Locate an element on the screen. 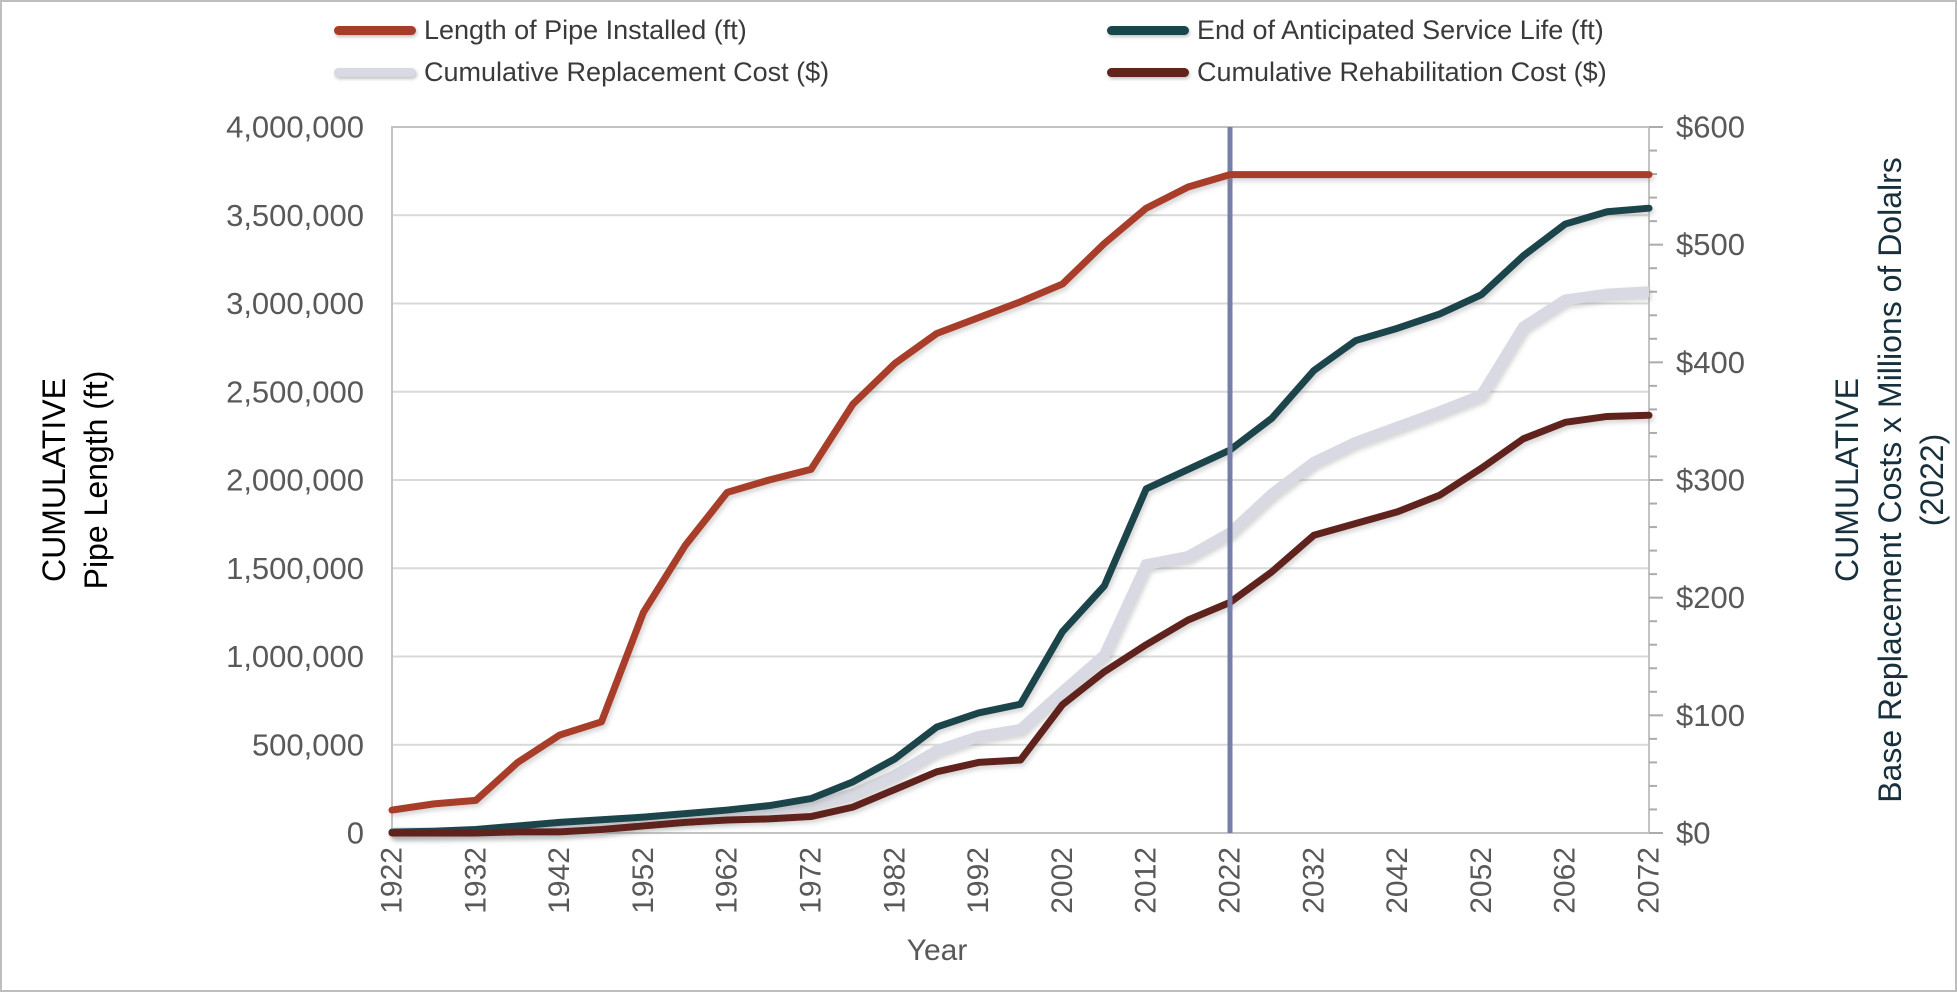 The width and height of the screenshot is (1957, 992). left-axis-tick-label: 500,000 is located at coordinates (308, 744).